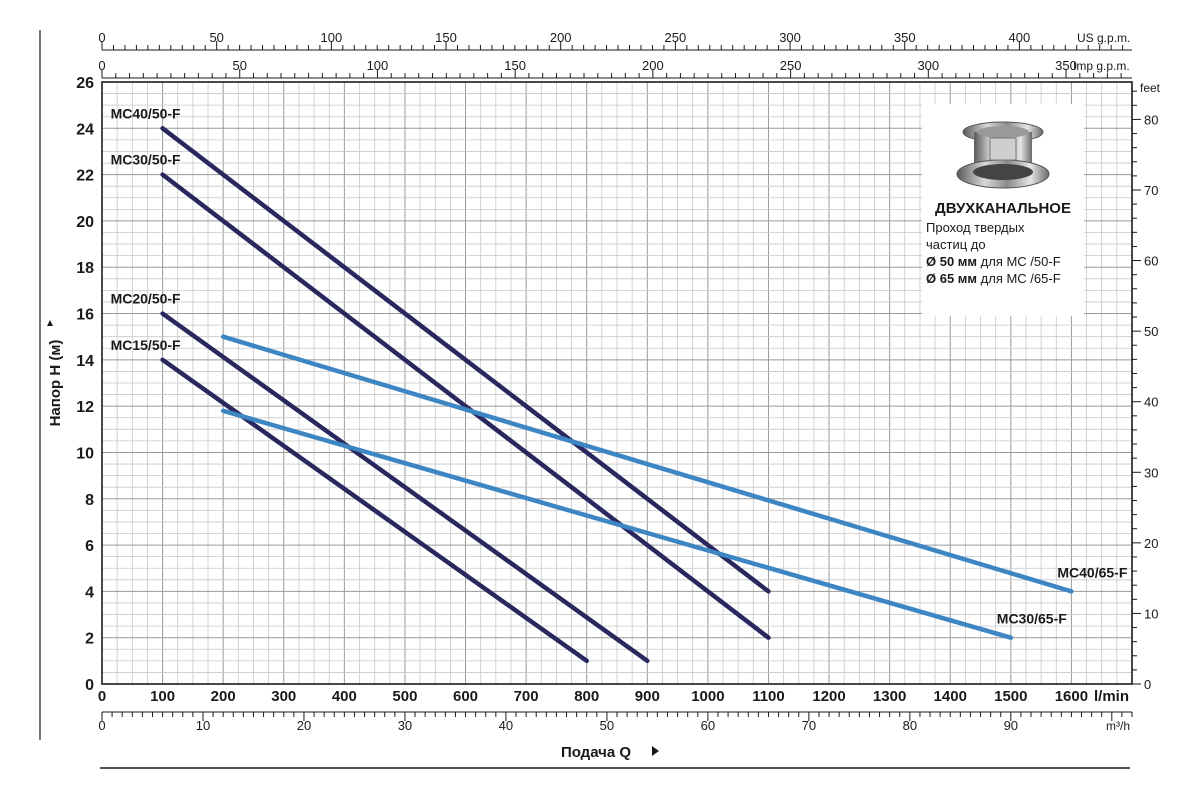 This screenshot has width=1200, height=800. I want to click on info-title: ДВУХКАНАЛЬНОЕ, so click(1003, 208).